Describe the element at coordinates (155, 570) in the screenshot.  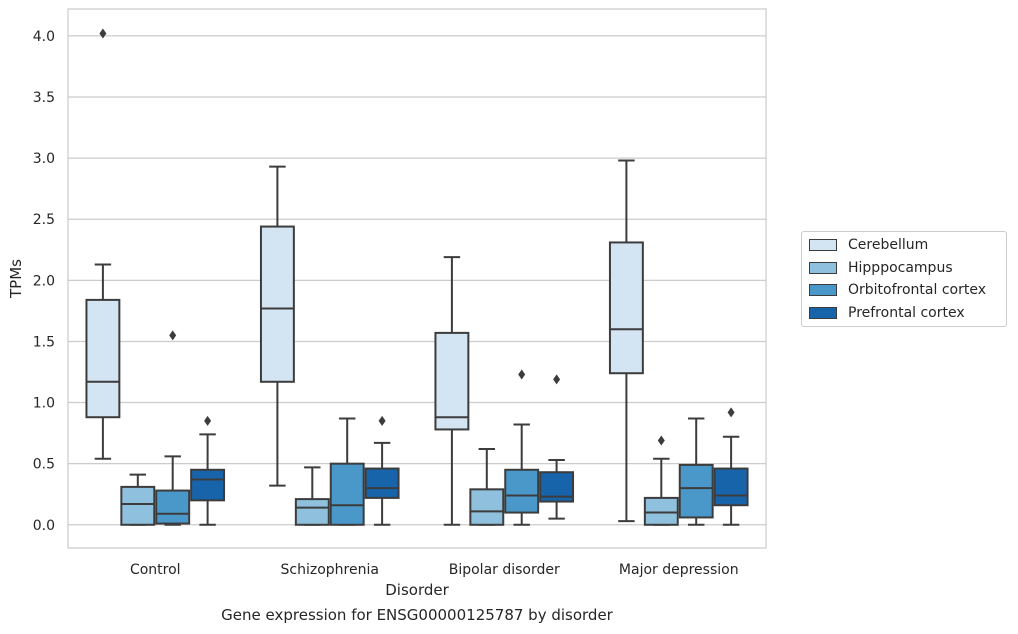
I see `x-tick-label: Control` at that location.